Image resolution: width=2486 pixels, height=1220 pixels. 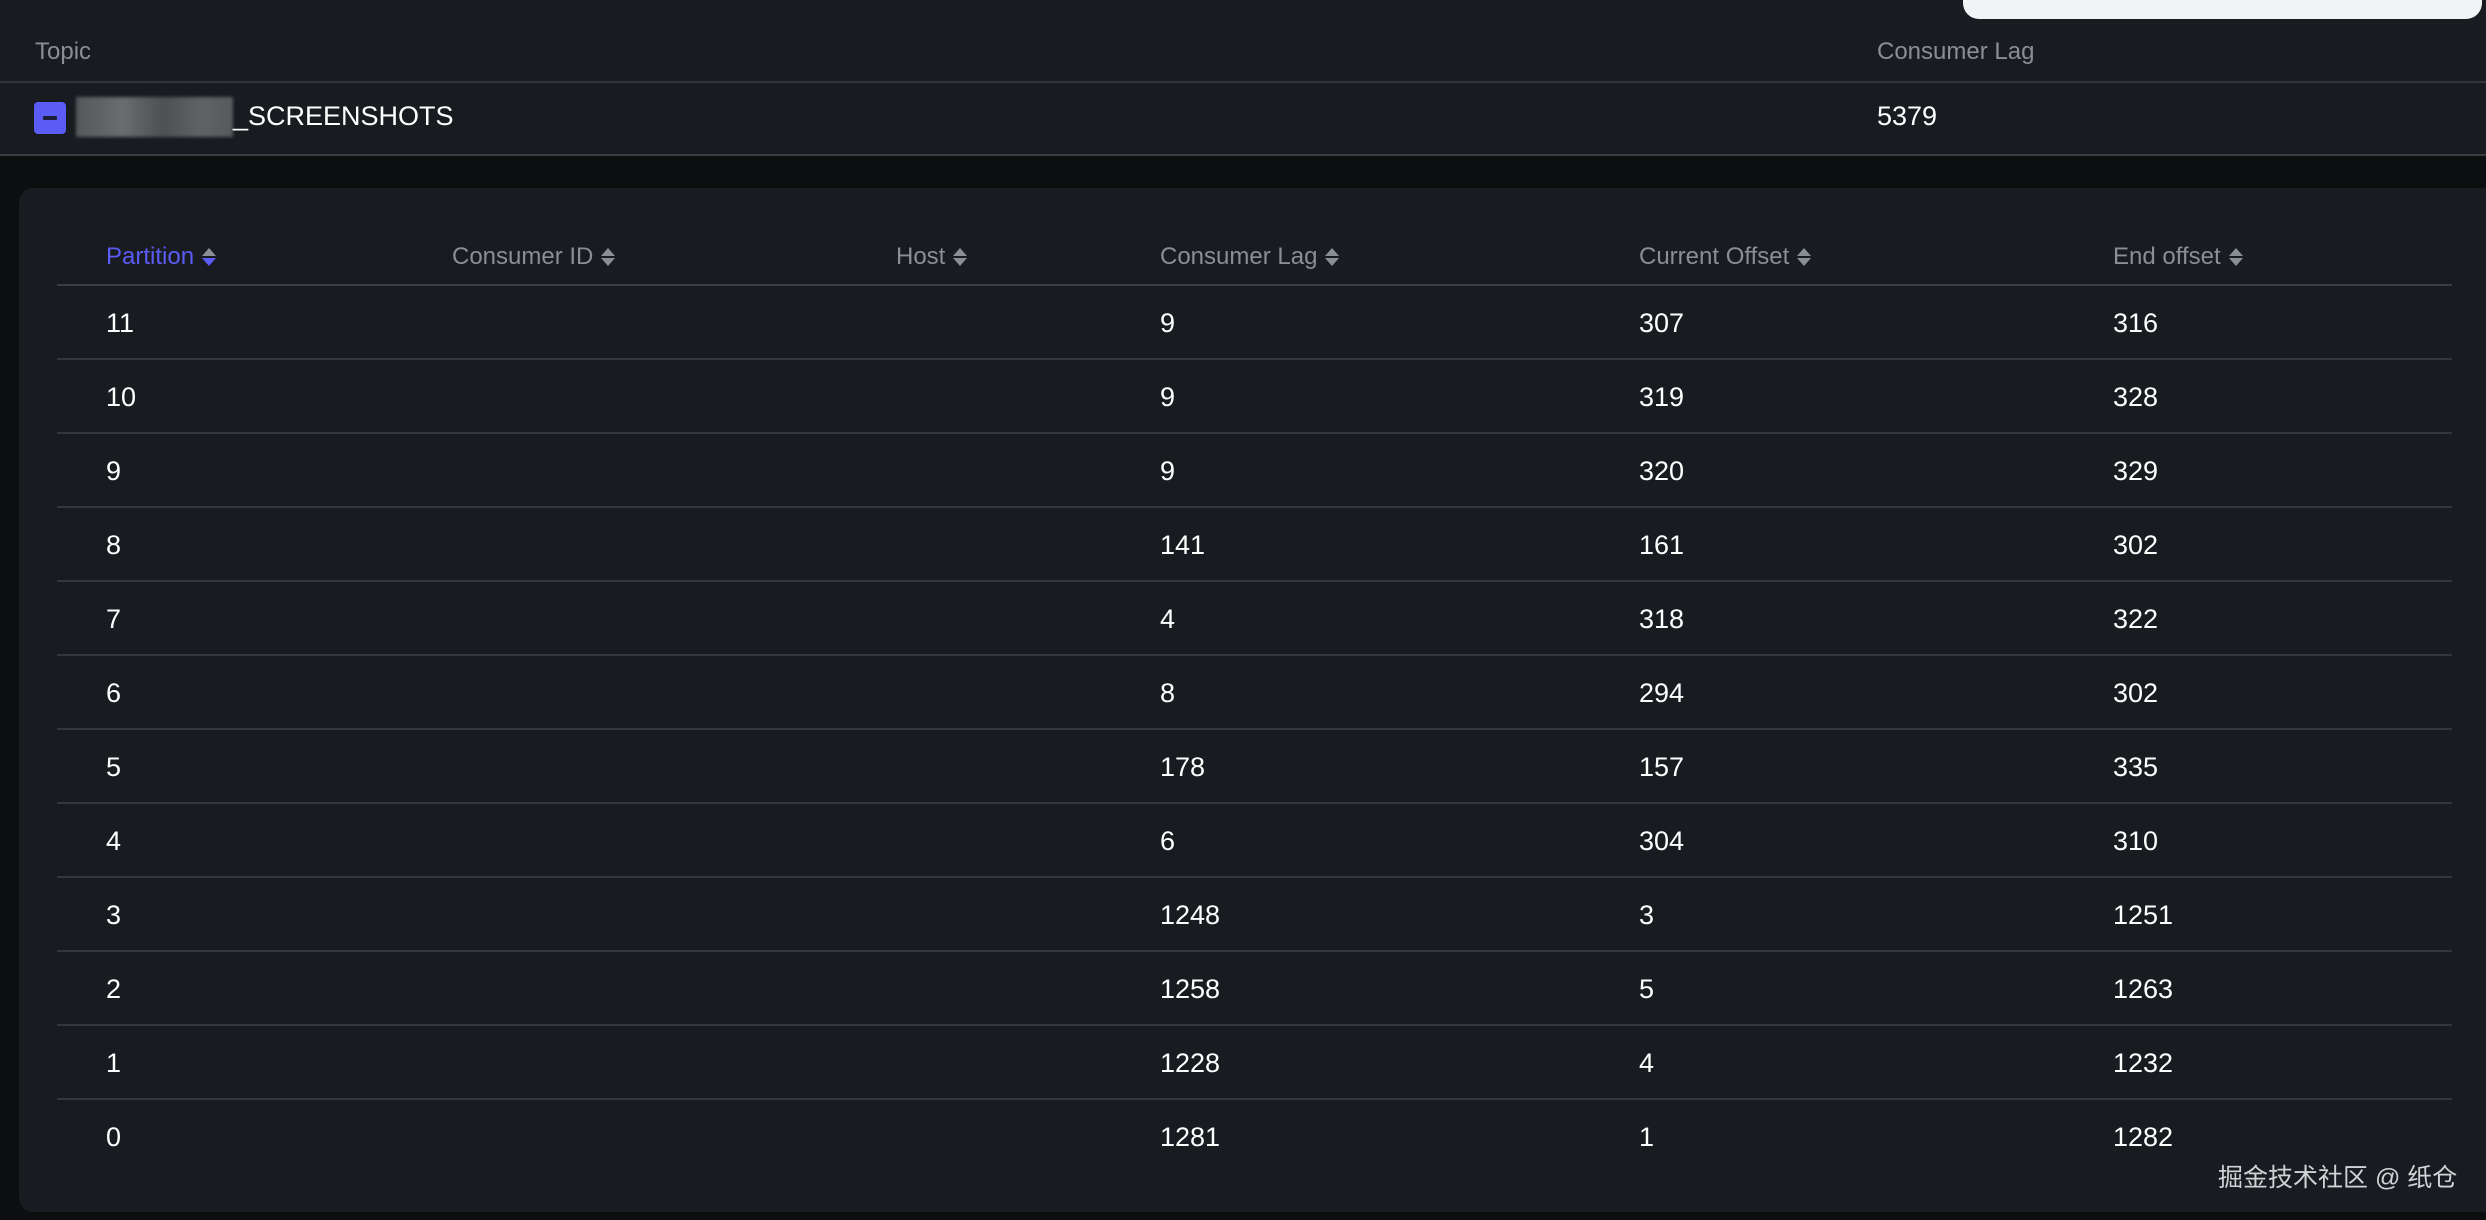 What do you see at coordinates (523, 256) in the screenshot?
I see `column-header-label: Consumer ID` at bounding box center [523, 256].